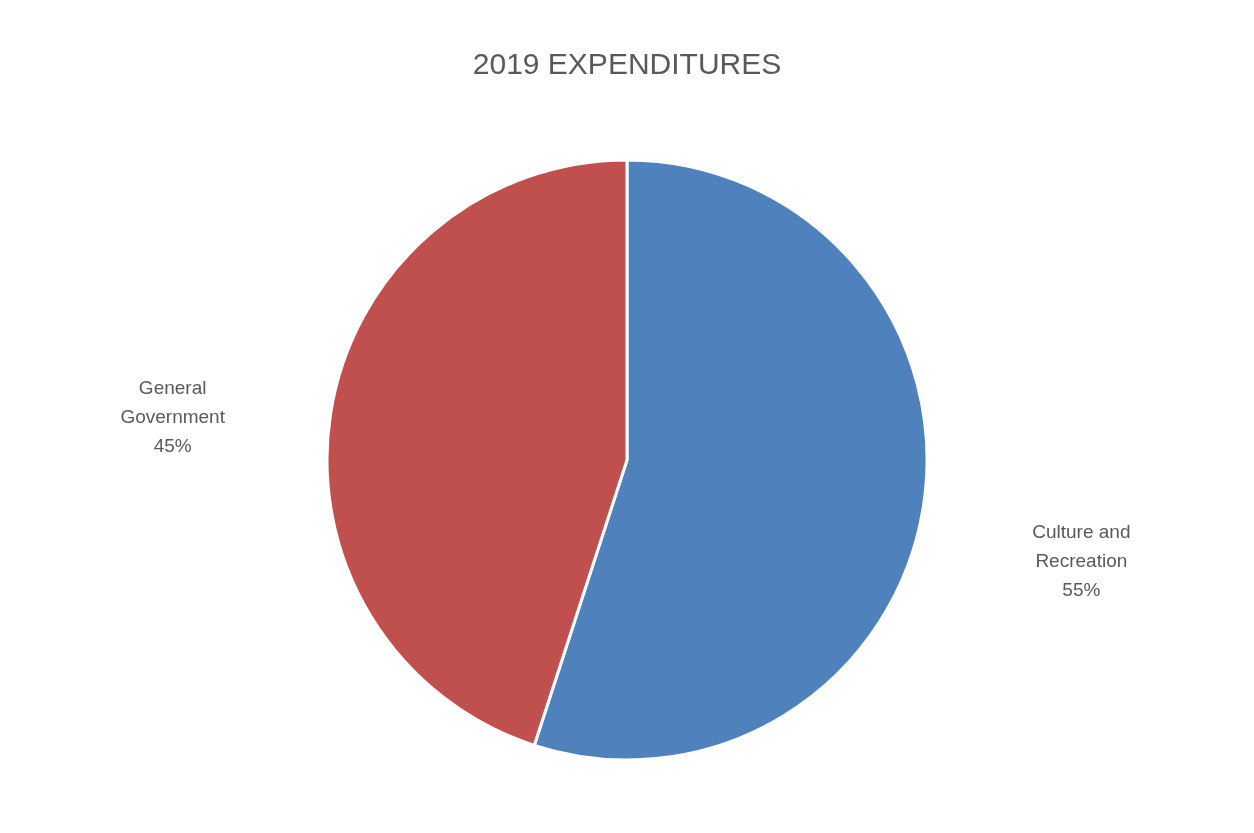 The height and width of the screenshot is (833, 1254). Describe the element at coordinates (627, 63) in the screenshot. I see `chart-title: 2019 EXPENDITURES` at that location.